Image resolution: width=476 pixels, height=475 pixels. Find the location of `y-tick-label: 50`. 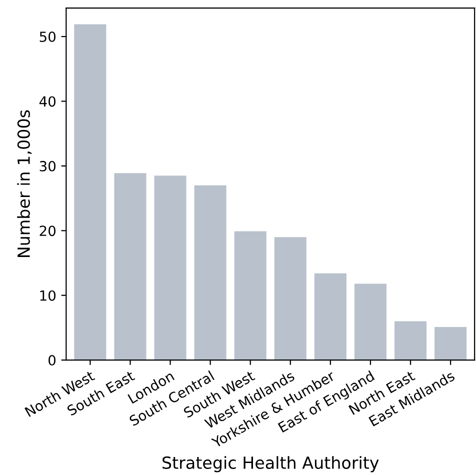

y-tick-label: 50 is located at coordinates (48, 37).